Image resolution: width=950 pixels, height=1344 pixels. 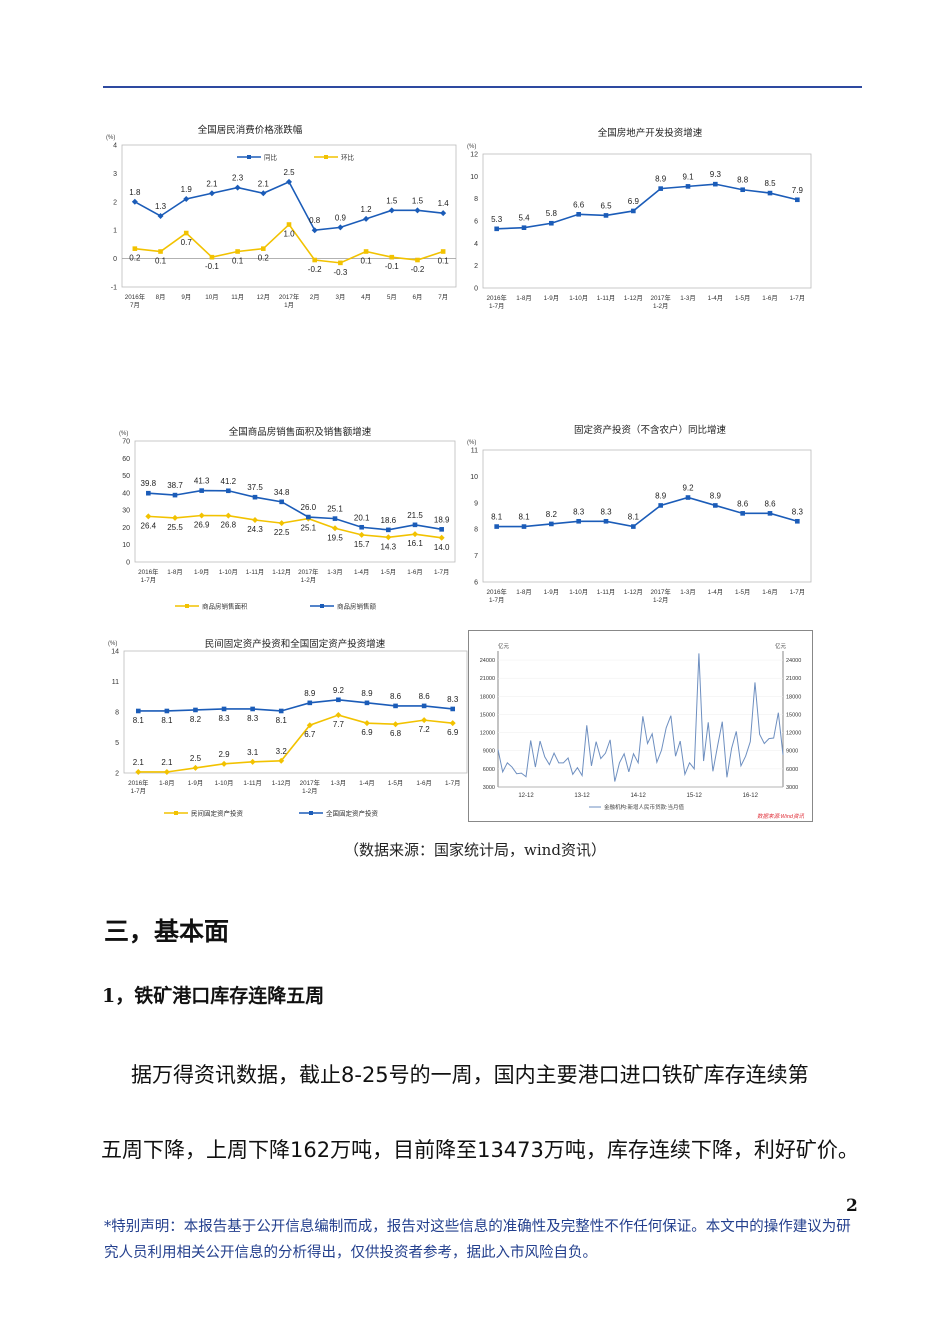 I want to click on legend-label: 全国固定资产投资, so click(x=352, y=813).